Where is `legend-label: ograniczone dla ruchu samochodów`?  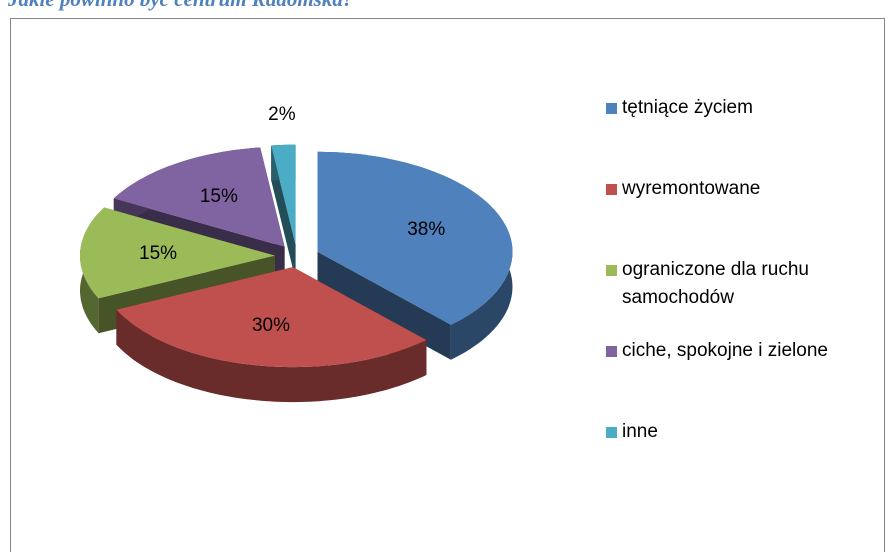
legend-label: ograniczone dla ruchu samochodów is located at coordinates (715, 283).